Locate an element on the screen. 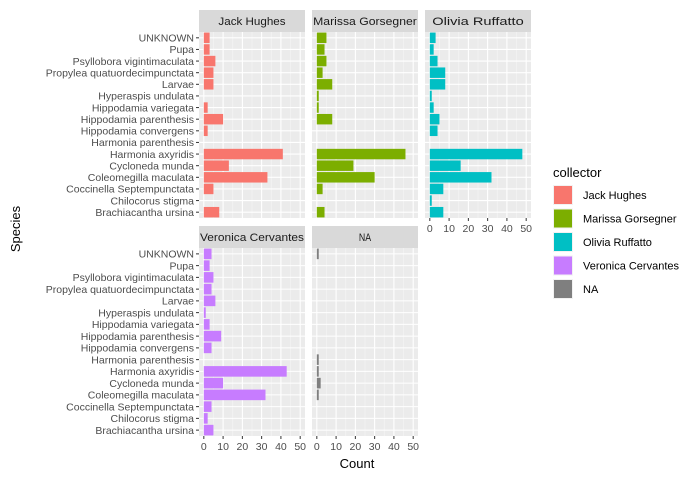 Image resolution: width=700 pixels, height=485 pixels. bar-veronica-cervantes-harmonia-axyridis is located at coordinates (245, 371).